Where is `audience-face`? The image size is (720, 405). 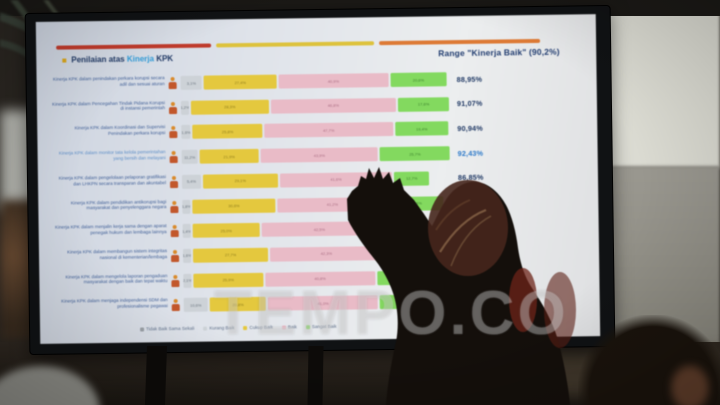 audience-face is located at coordinates (690, 383).